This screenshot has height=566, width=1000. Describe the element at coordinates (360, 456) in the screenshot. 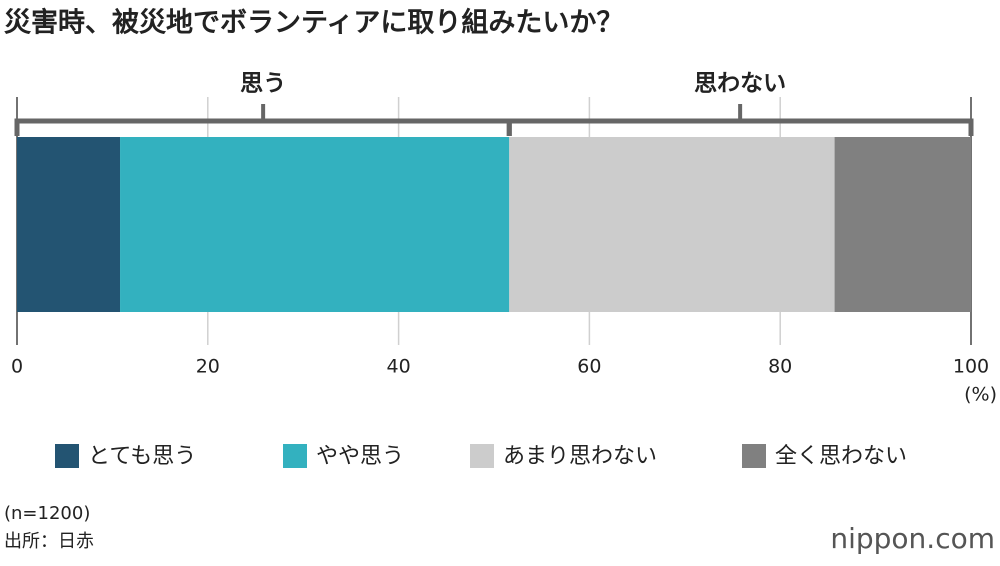

I see `legend-label: やや思う` at that location.